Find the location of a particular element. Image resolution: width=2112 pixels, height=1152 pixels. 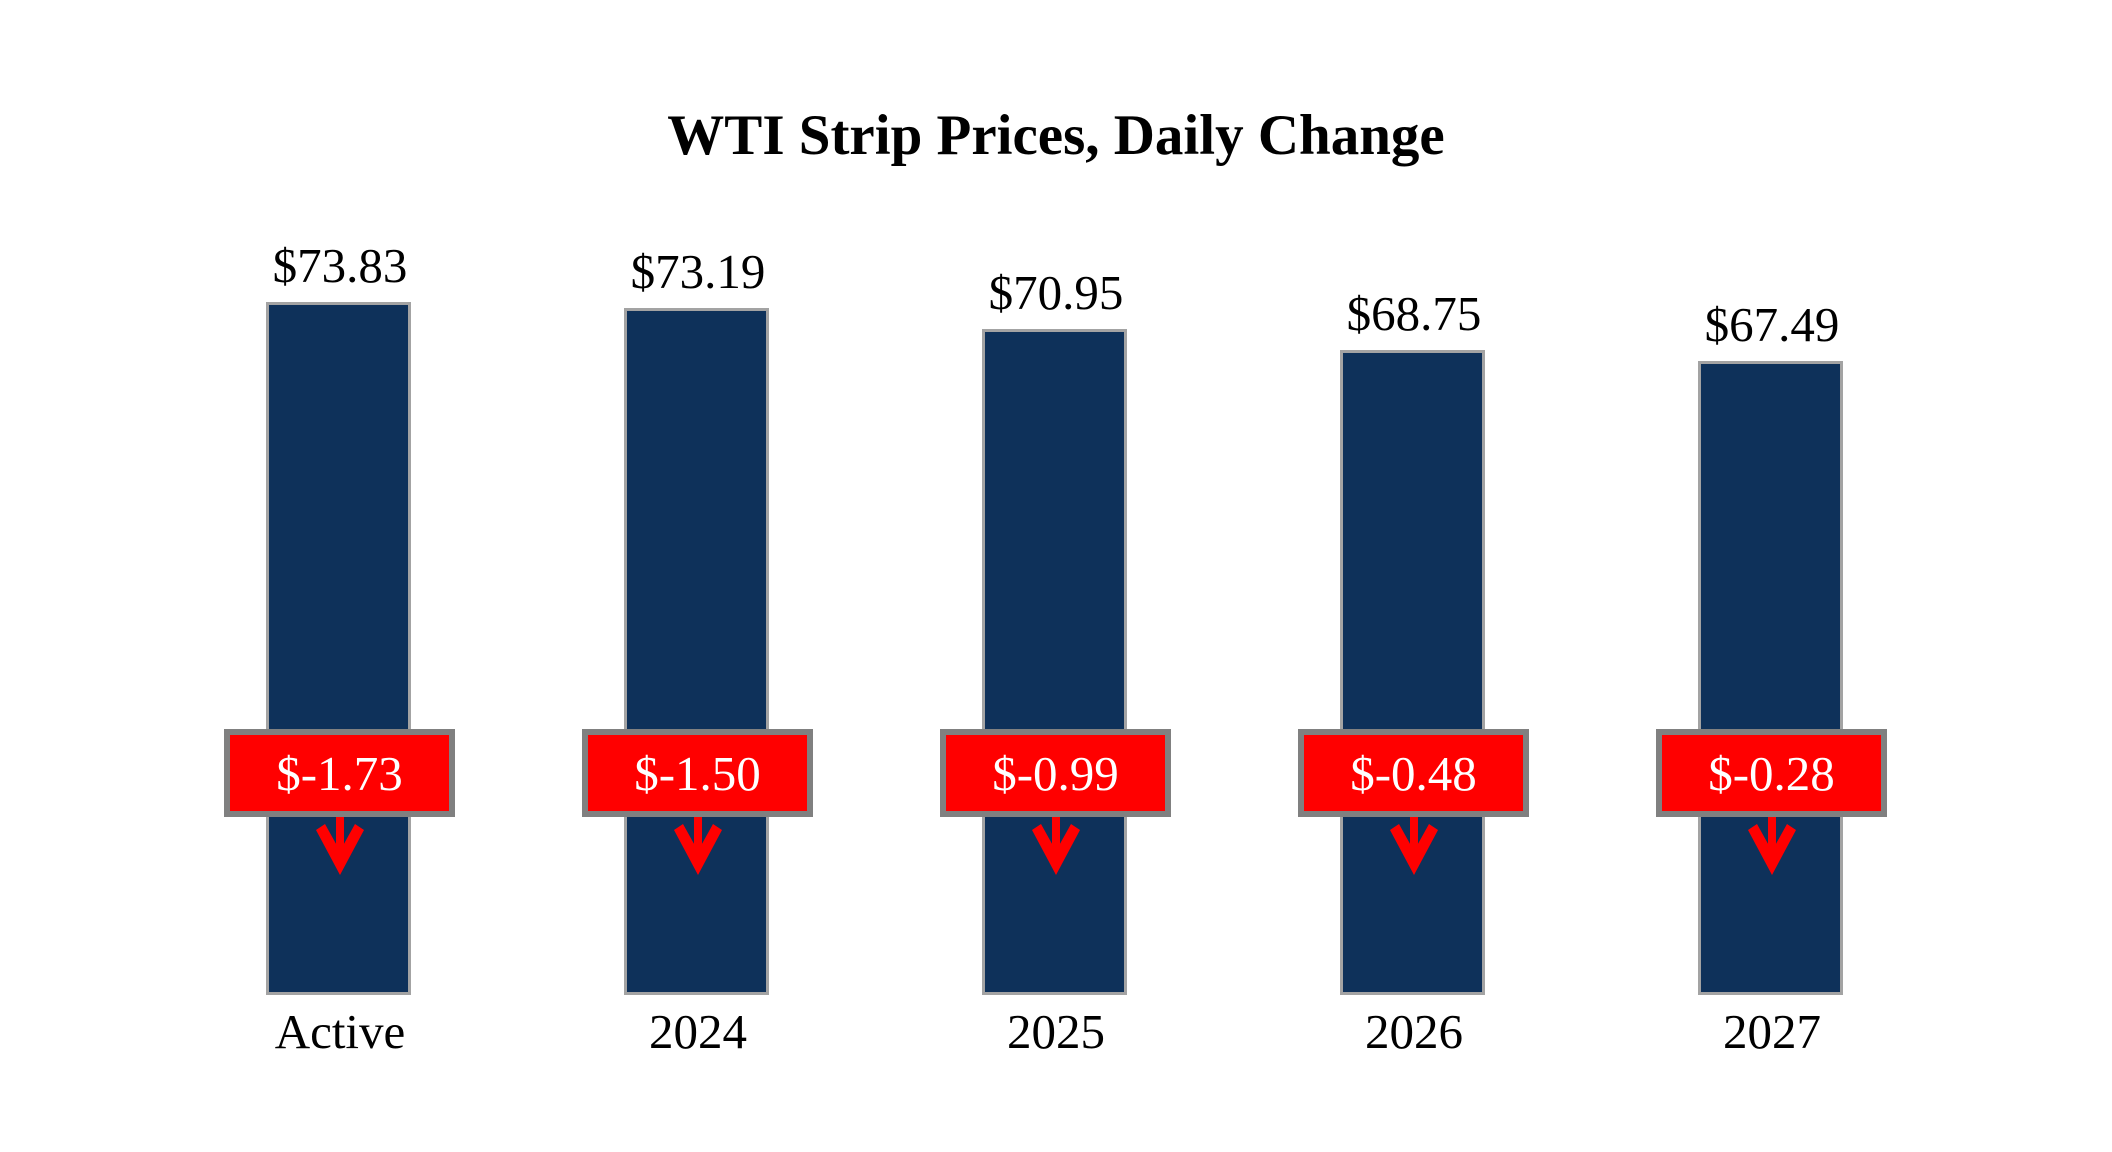

change-value-label: $-0.99 is located at coordinates (1055, 773).